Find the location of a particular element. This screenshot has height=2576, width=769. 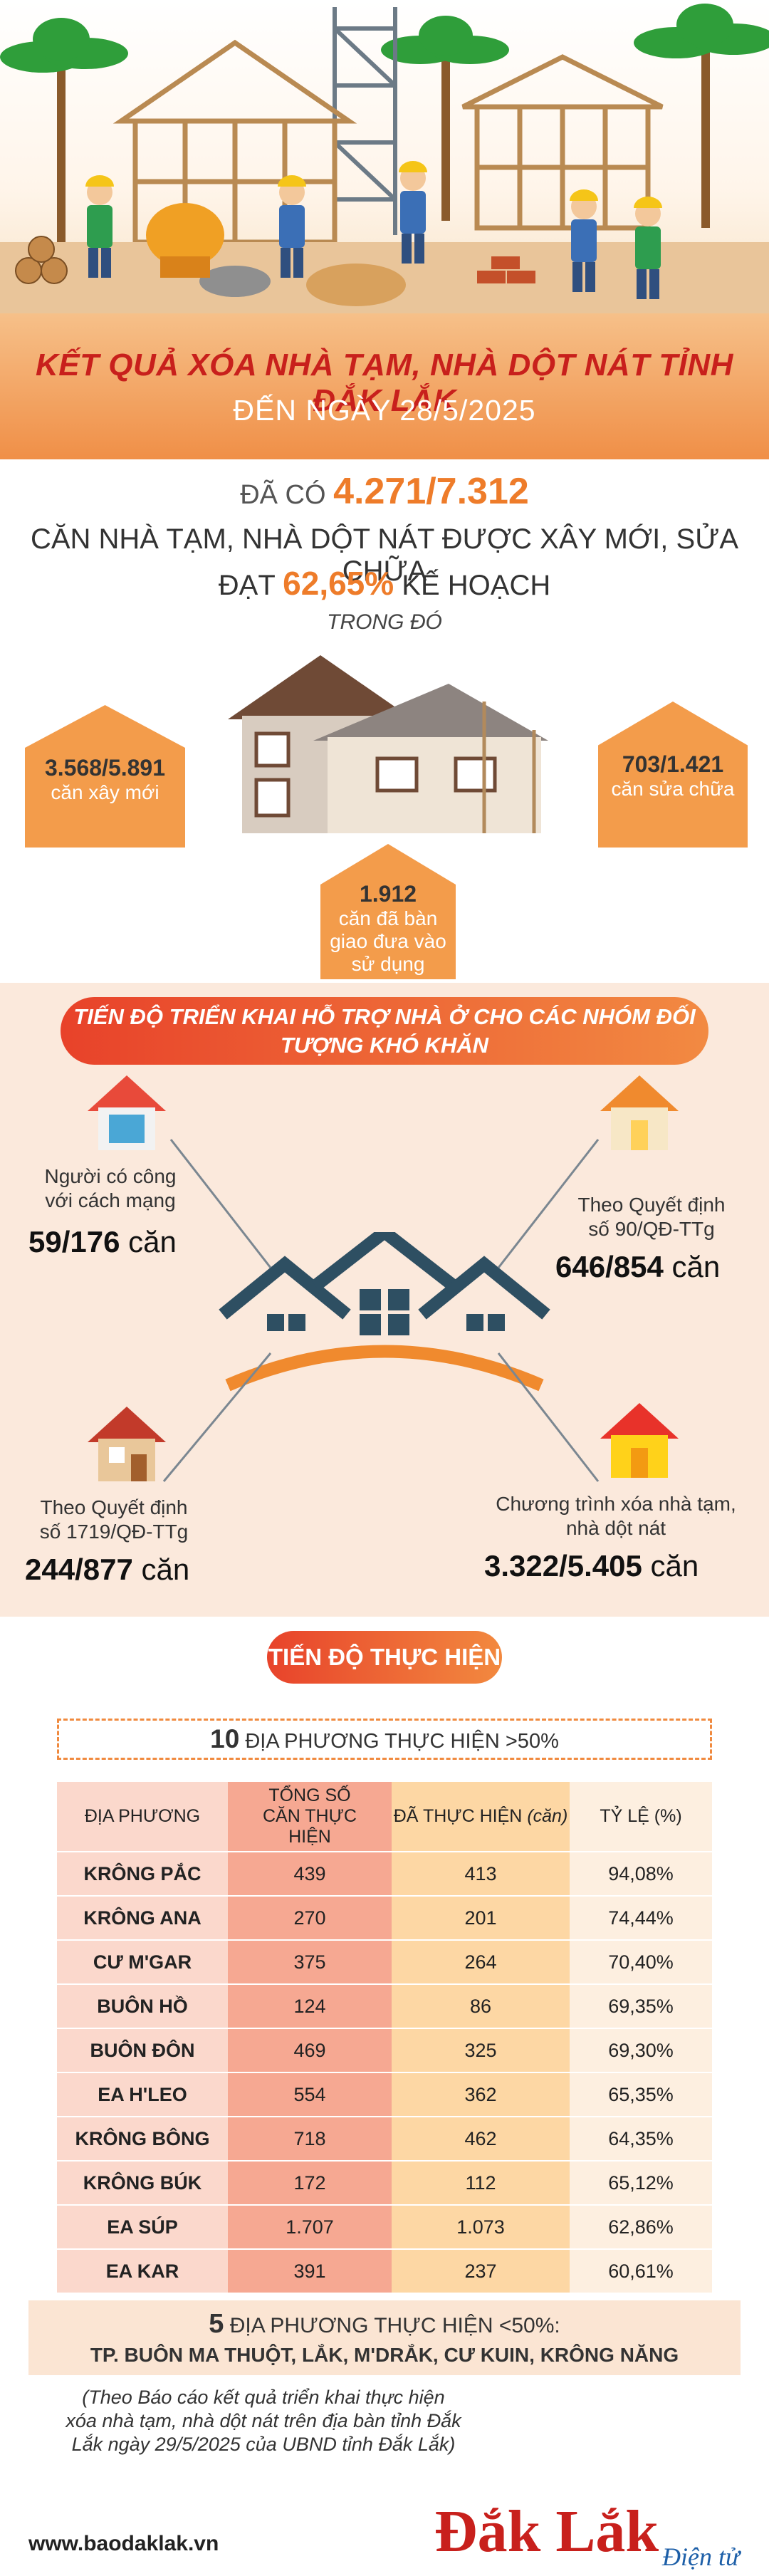

handover-card: 1.912 căn đã bàn giao đưa vào sử dụng is located at coordinates (388, 911).